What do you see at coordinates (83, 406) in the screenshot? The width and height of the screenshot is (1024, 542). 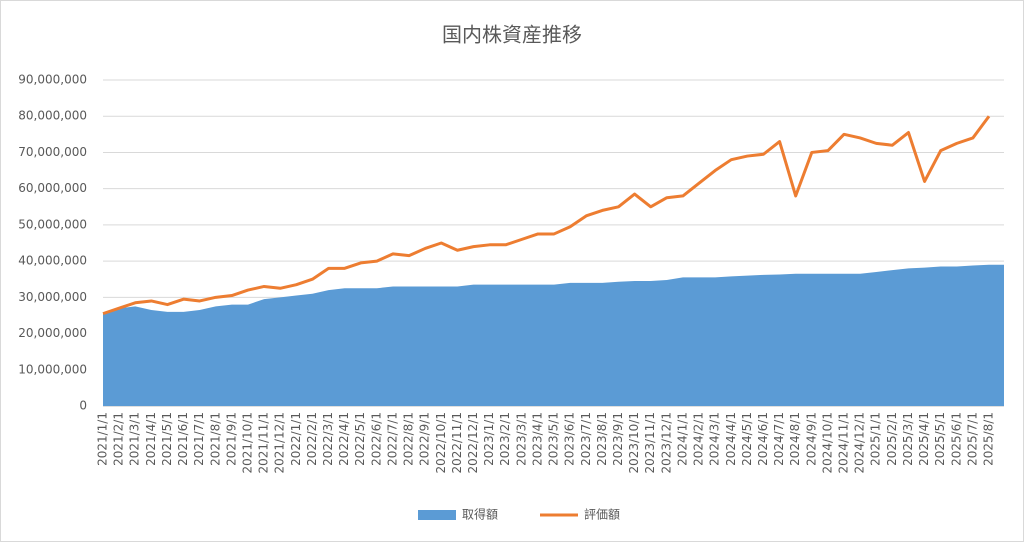 I see `y-tick-label: 0` at bounding box center [83, 406].